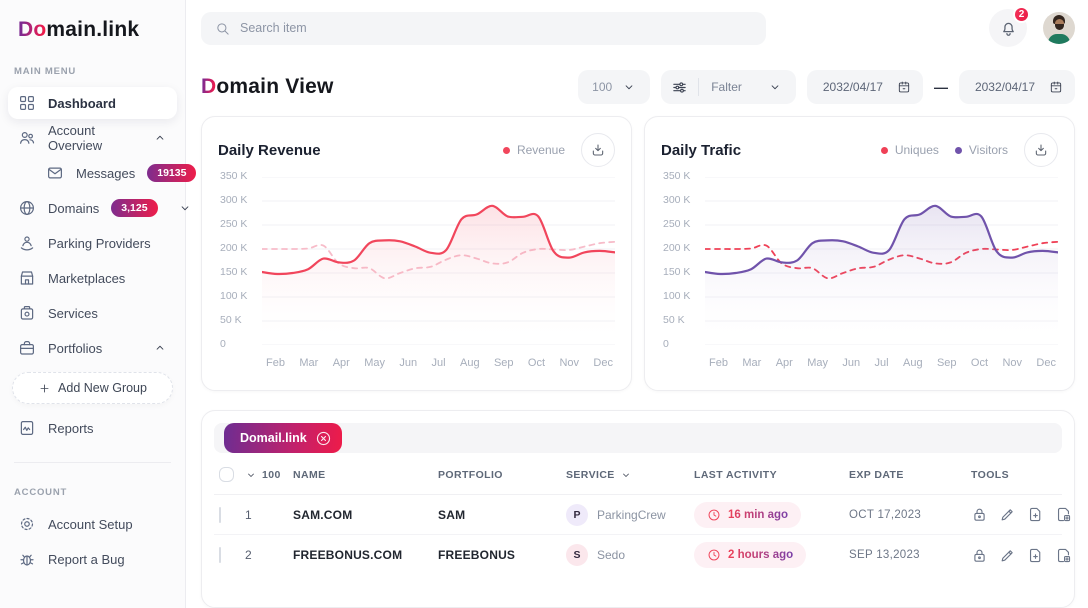 This screenshot has height=608, width=1088. I want to click on x-axis-tick: Sep, so click(946, 363).